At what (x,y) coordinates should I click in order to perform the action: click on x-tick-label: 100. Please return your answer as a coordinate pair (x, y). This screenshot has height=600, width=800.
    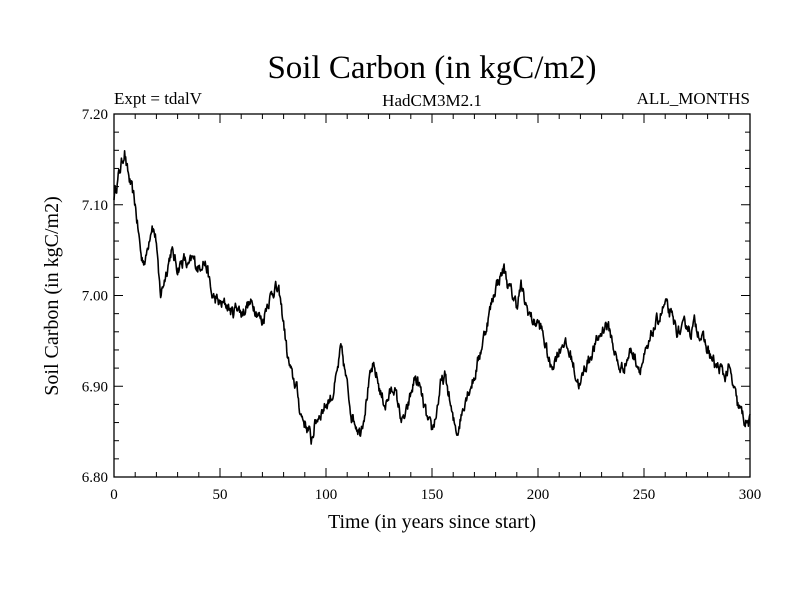
    Looking at the image, I should click on (326, 495).